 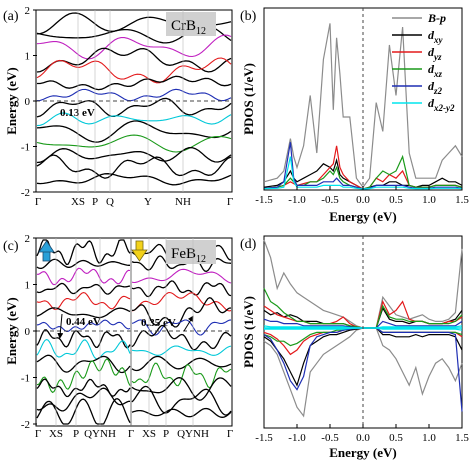 I want to click on panel-c-compound-box, so click(x=191, y=252).